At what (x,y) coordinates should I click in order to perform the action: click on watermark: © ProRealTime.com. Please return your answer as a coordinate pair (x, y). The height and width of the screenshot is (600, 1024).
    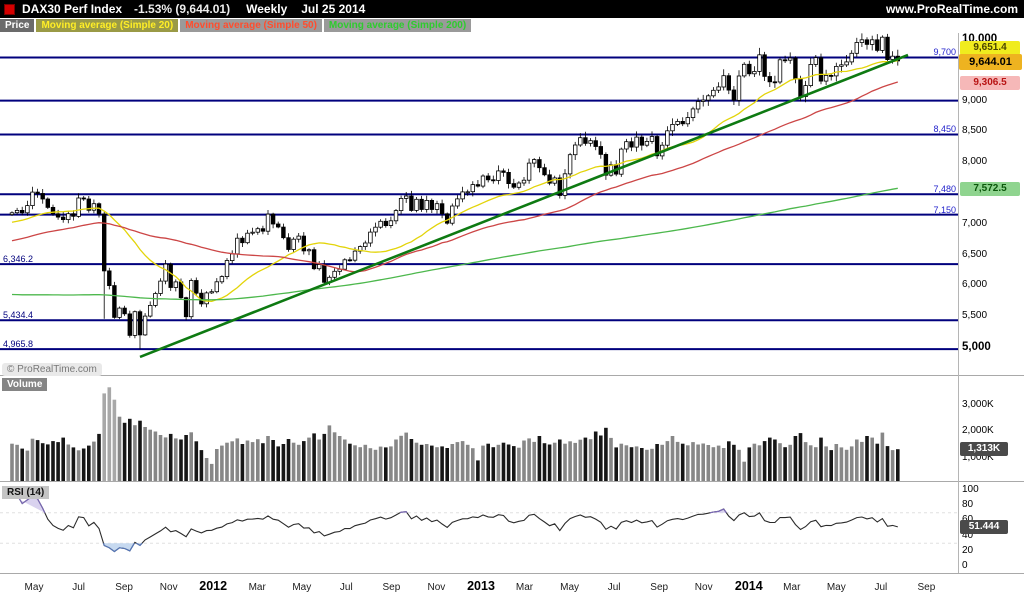
    Looking at the image, I should click on (52, 369).